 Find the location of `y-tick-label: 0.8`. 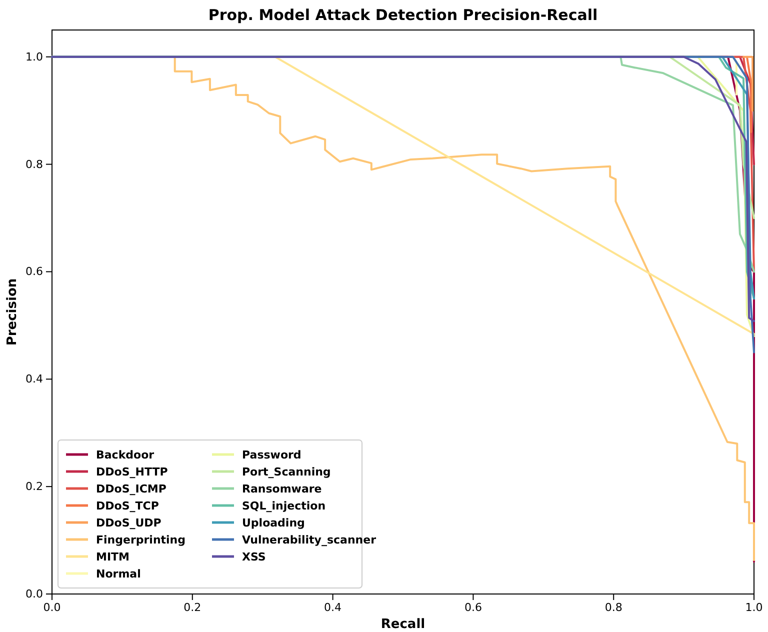

y-tick-label: 0.8 is located at coordinates (34, 164).